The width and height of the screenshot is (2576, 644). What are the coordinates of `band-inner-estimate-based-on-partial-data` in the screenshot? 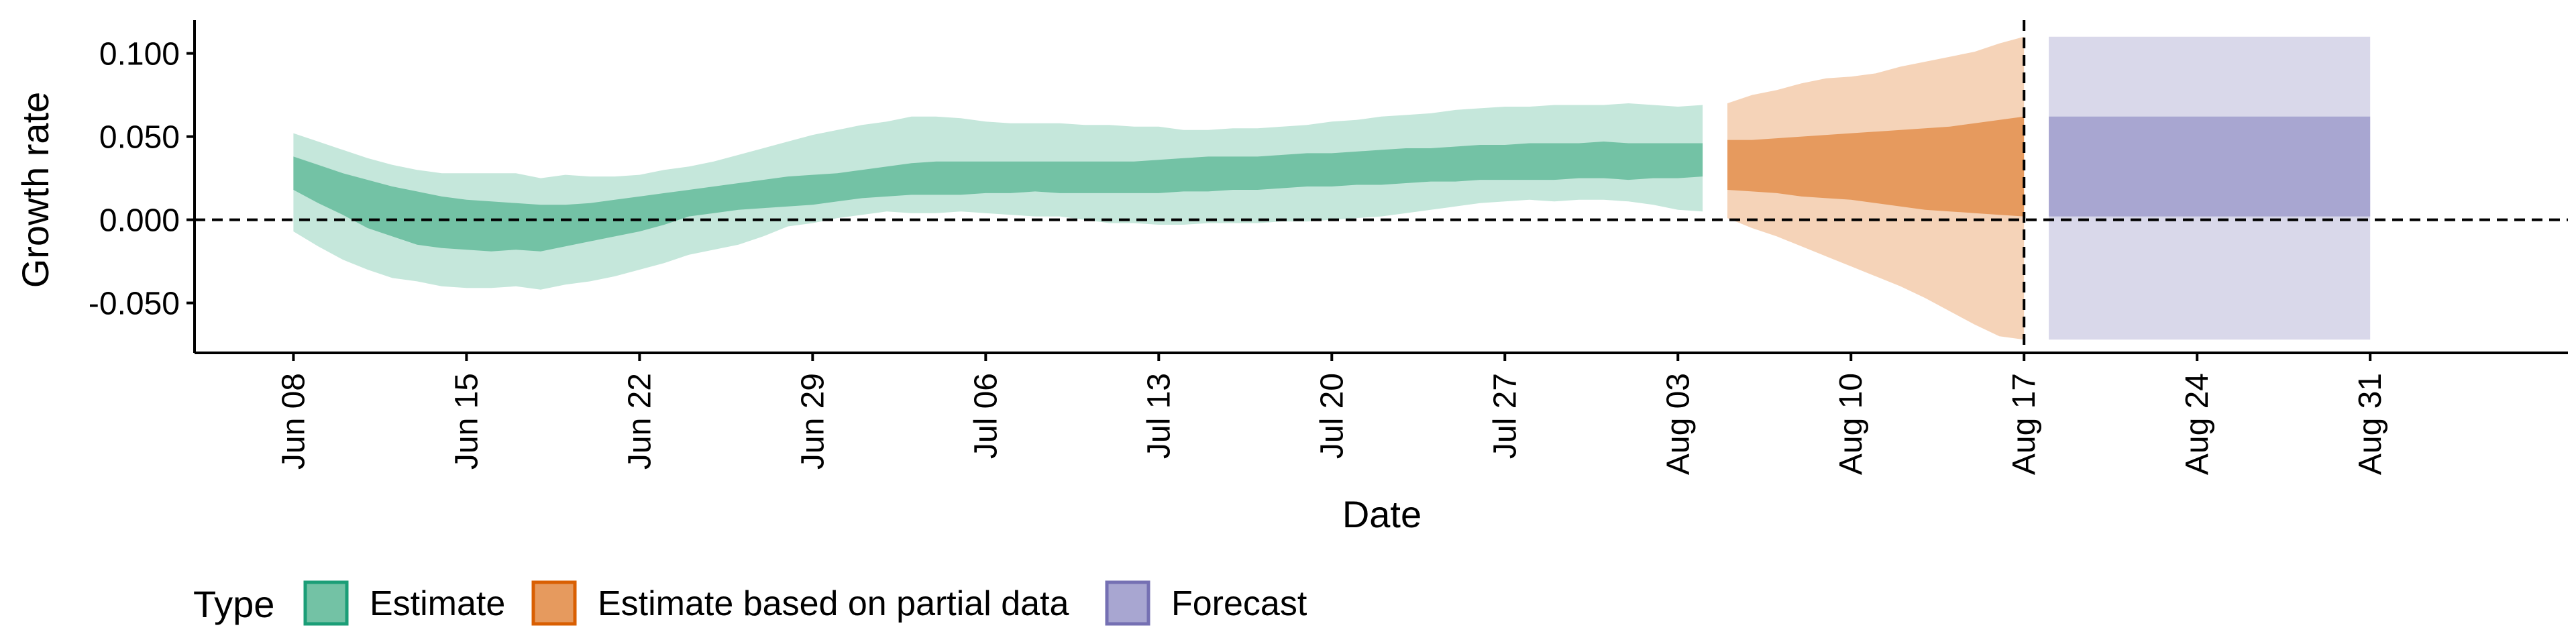 It's located at (1876, 166).